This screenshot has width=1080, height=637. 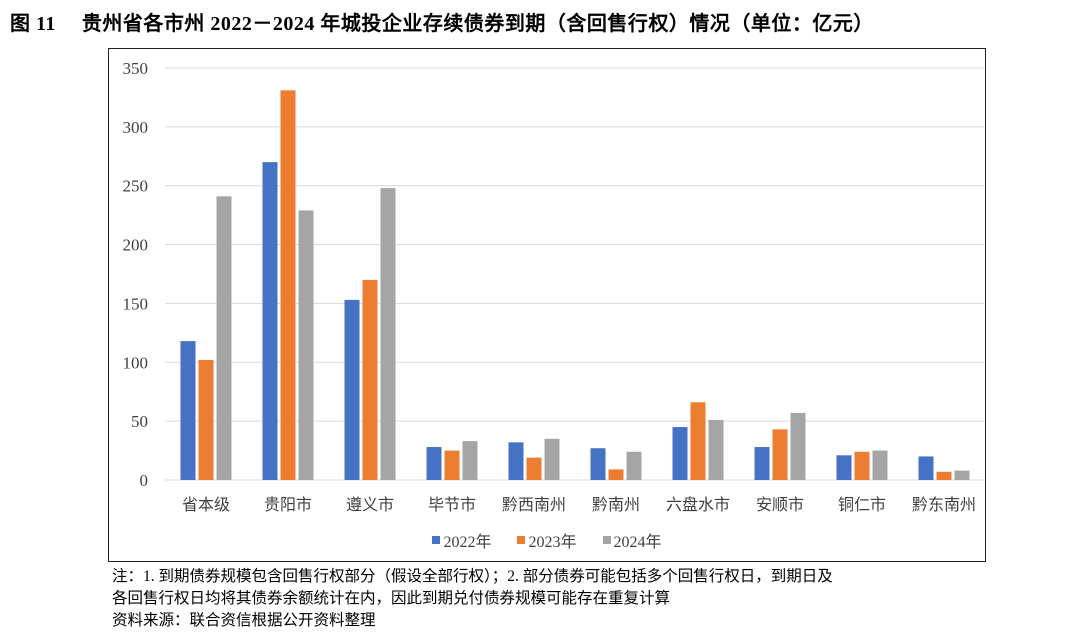 I want to click on y-axis-tick-label: 0, so click(x=144, y=480).